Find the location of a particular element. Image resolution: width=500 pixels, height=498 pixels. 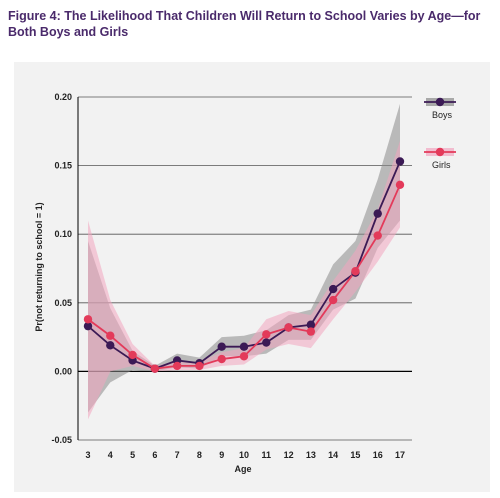

x-tick-label: 13 is located at coordinates (311, 455).